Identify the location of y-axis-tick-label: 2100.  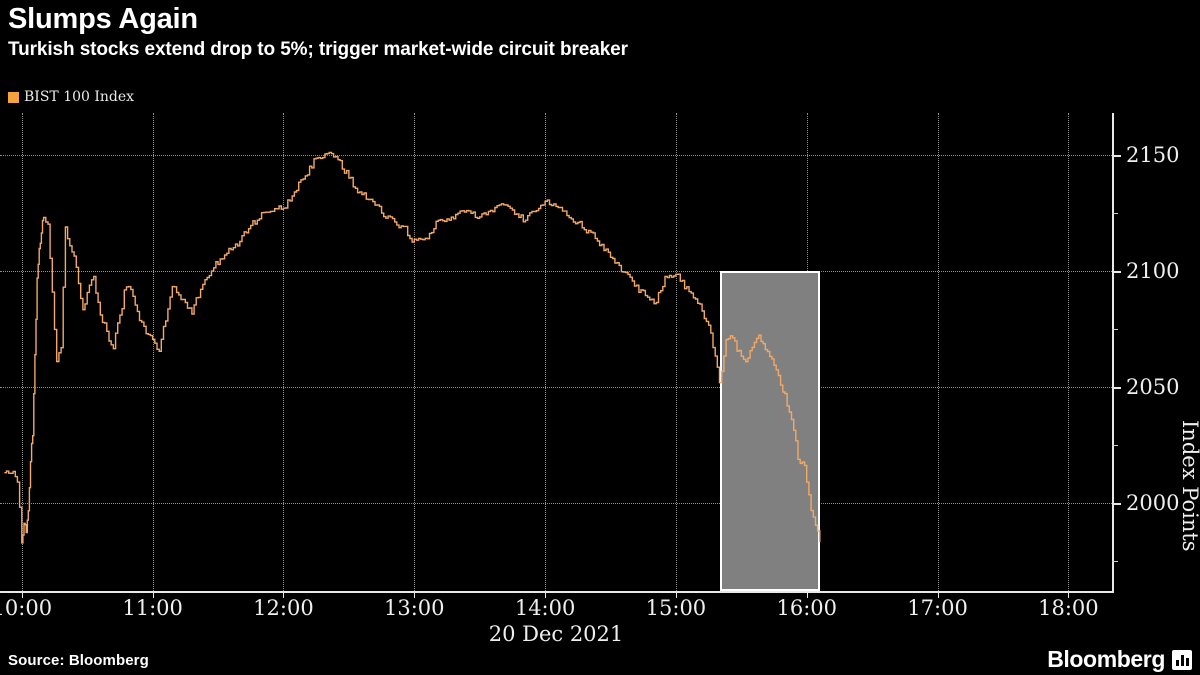
(1153, 270).